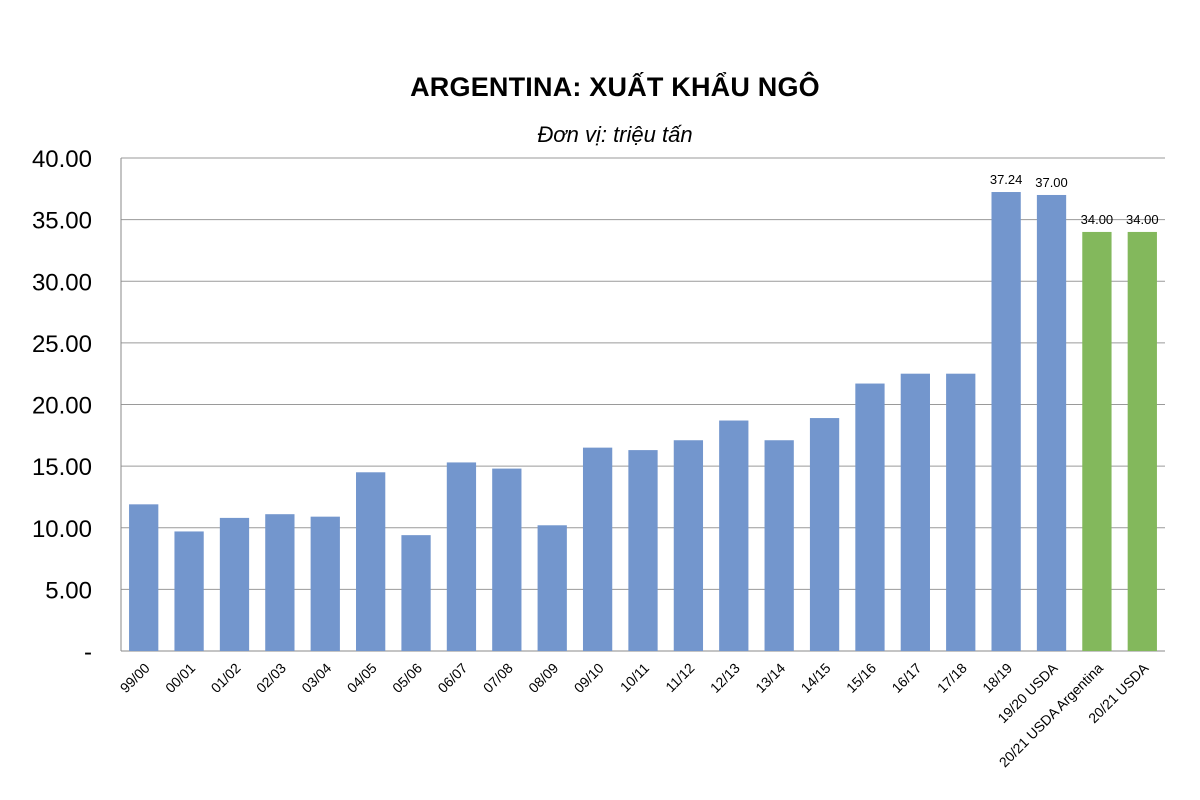 This screenshot has height=800, width=1200. What do you see at coordinates (68, 590) in the screenshot?
I see `y-tick-label: 5.00` at bounding box center [68, 590].